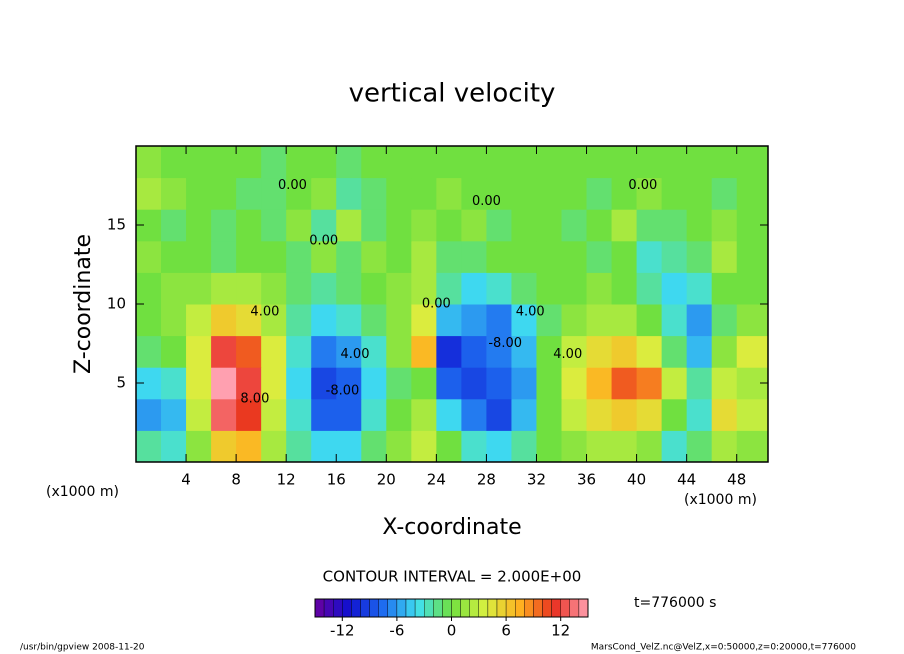 The image size is (904, 654). What do you see at coordinates (396, 631) in the screenshot?
I see `colorbar-tick-label: -6` at bounding box center [396, 631].